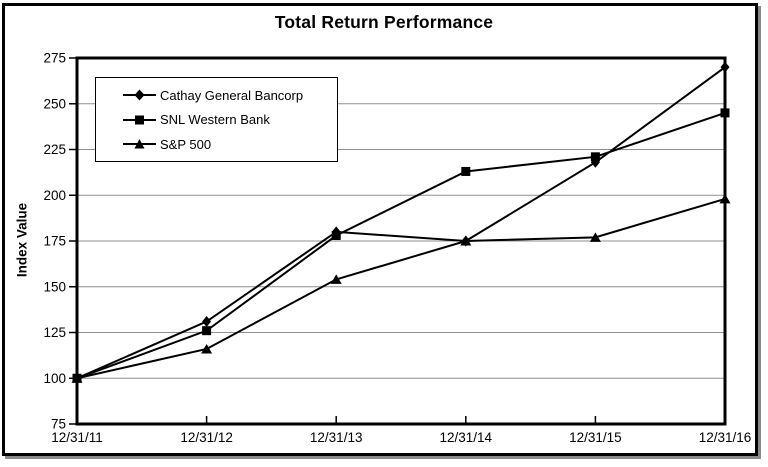 This screenshot has width=768, height=467. What do you see at coordinates (466, 437) in the screenshot?
I see `x-tick-label: 12/31/14` at bounding box center [466, 437].